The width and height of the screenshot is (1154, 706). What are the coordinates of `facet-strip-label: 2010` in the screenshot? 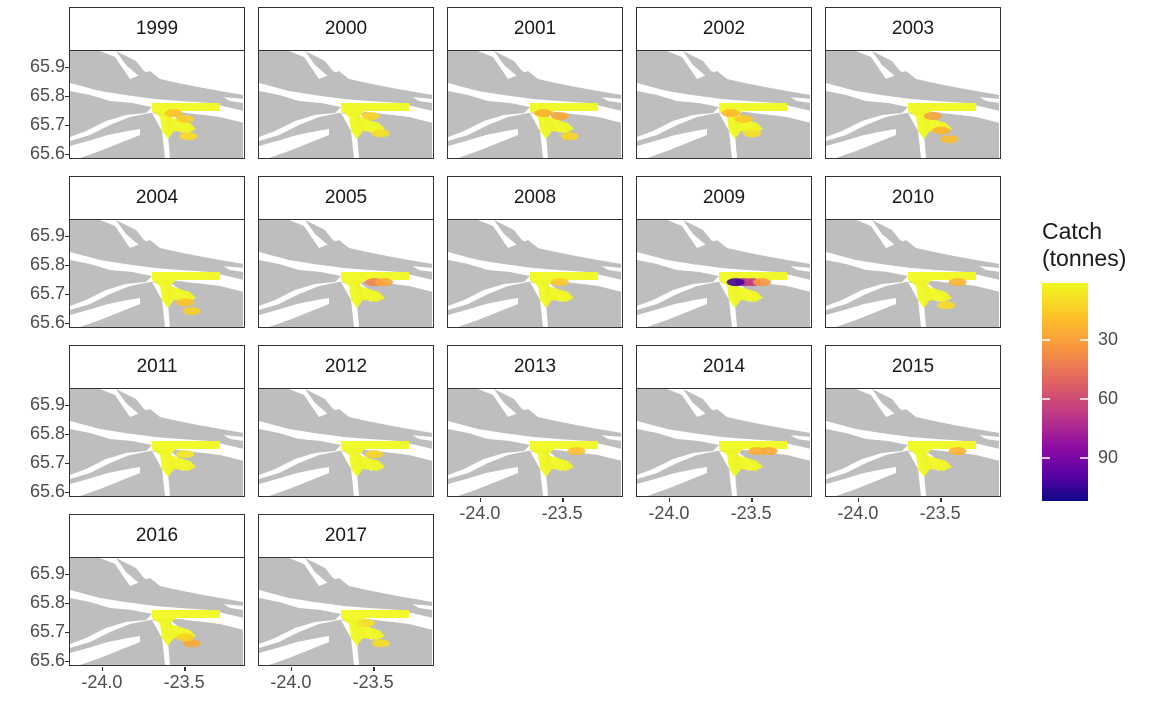 It's located at (913, 198).